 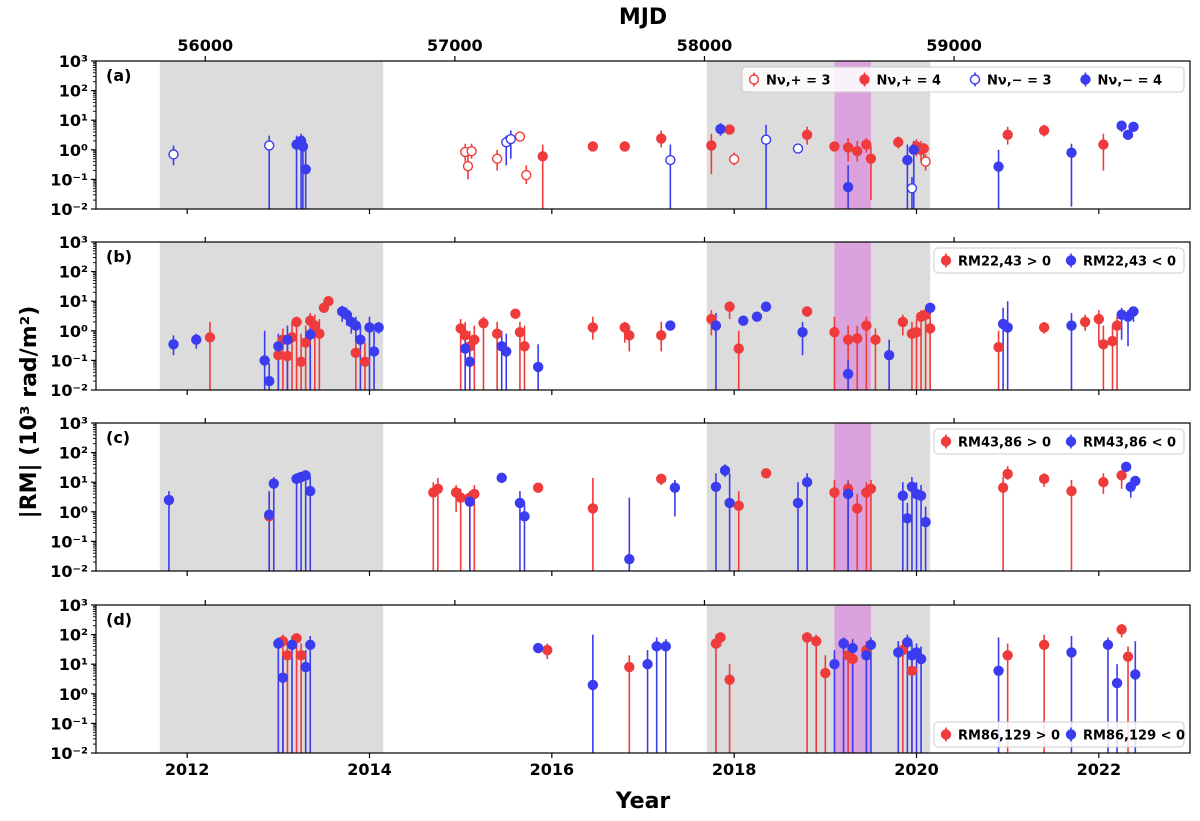 I want to click on y-tick-label: 10⁻², so click(x=69, y=390).